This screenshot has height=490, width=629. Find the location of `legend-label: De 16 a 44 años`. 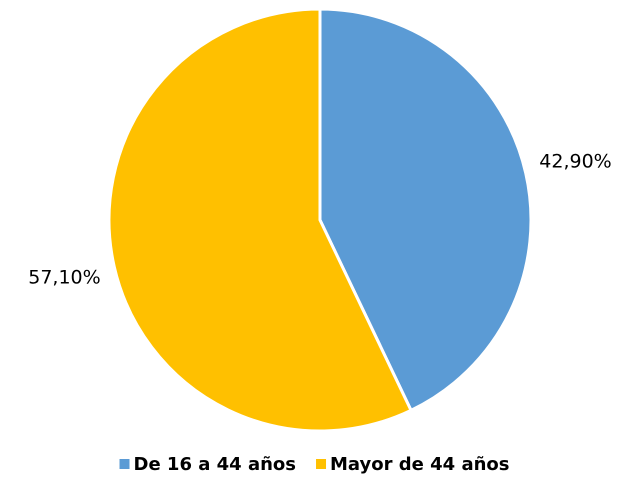

legend-label: De 16 a 44 años is located at coordinates (215, 464).